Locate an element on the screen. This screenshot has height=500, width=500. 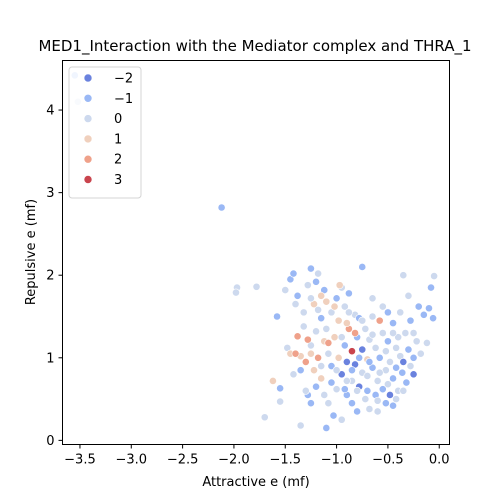
y-tick-label: 0 is located at coordinates (50, 441).